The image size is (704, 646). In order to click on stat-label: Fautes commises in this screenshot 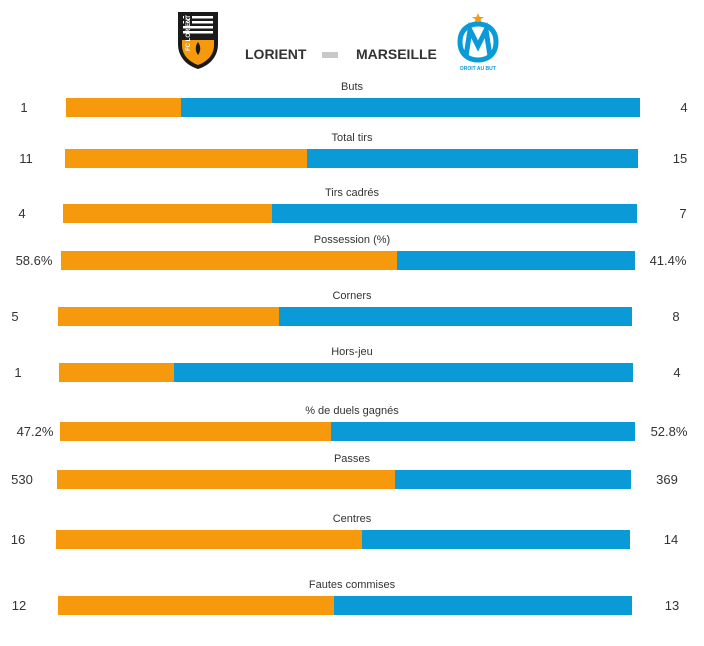, I will do `click(352, 585)`.